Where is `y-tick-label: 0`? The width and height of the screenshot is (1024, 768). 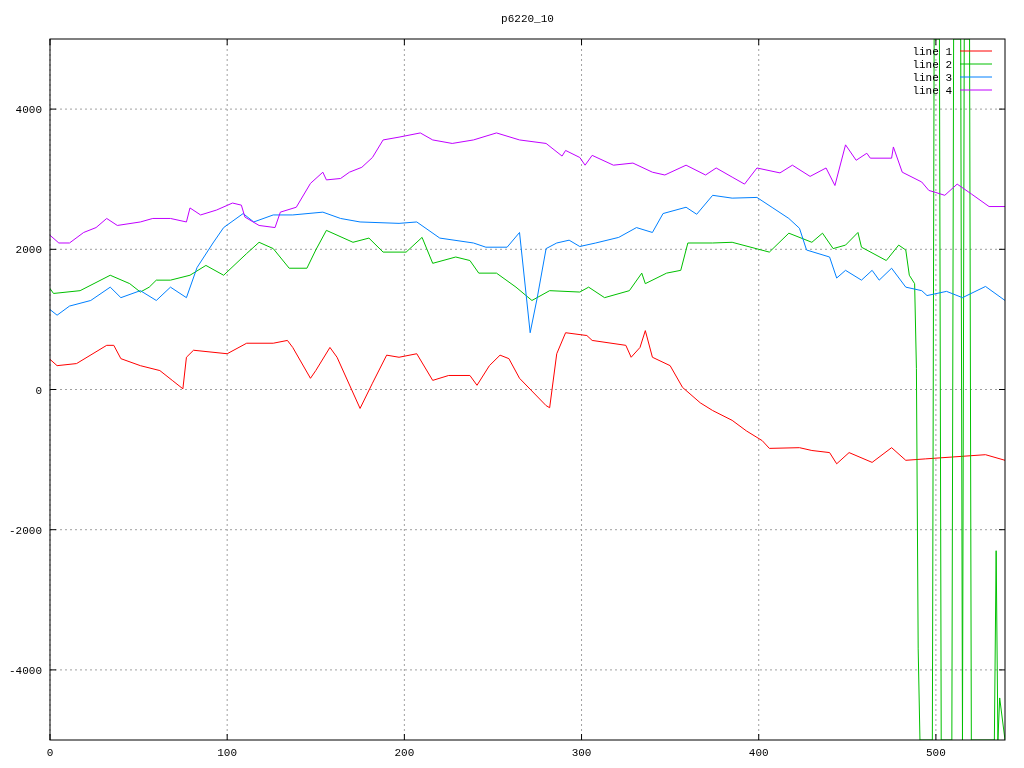
y-tick-label: 0 is located at coordinates (38, 390).